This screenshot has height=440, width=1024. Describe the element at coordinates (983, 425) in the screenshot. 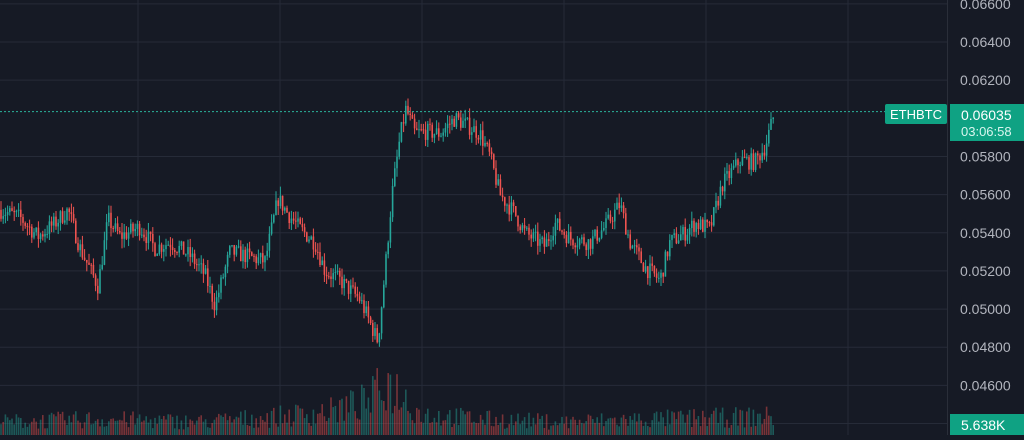

I see `volume-label: 5.638K` at that location.